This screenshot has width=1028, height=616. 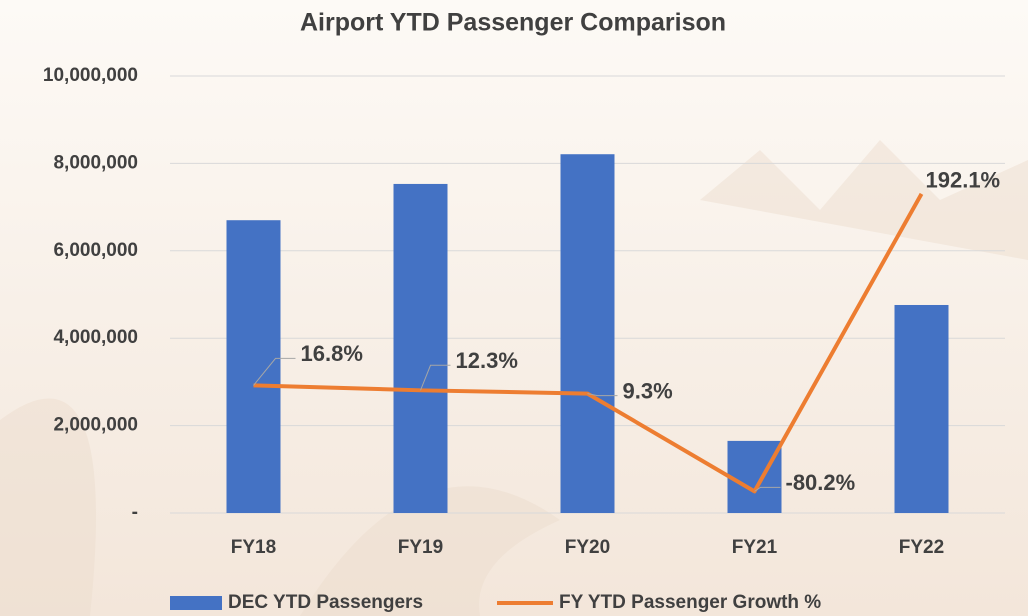 I want to click on y-tick-label: 8,000,000, so click(x=95, y=162).